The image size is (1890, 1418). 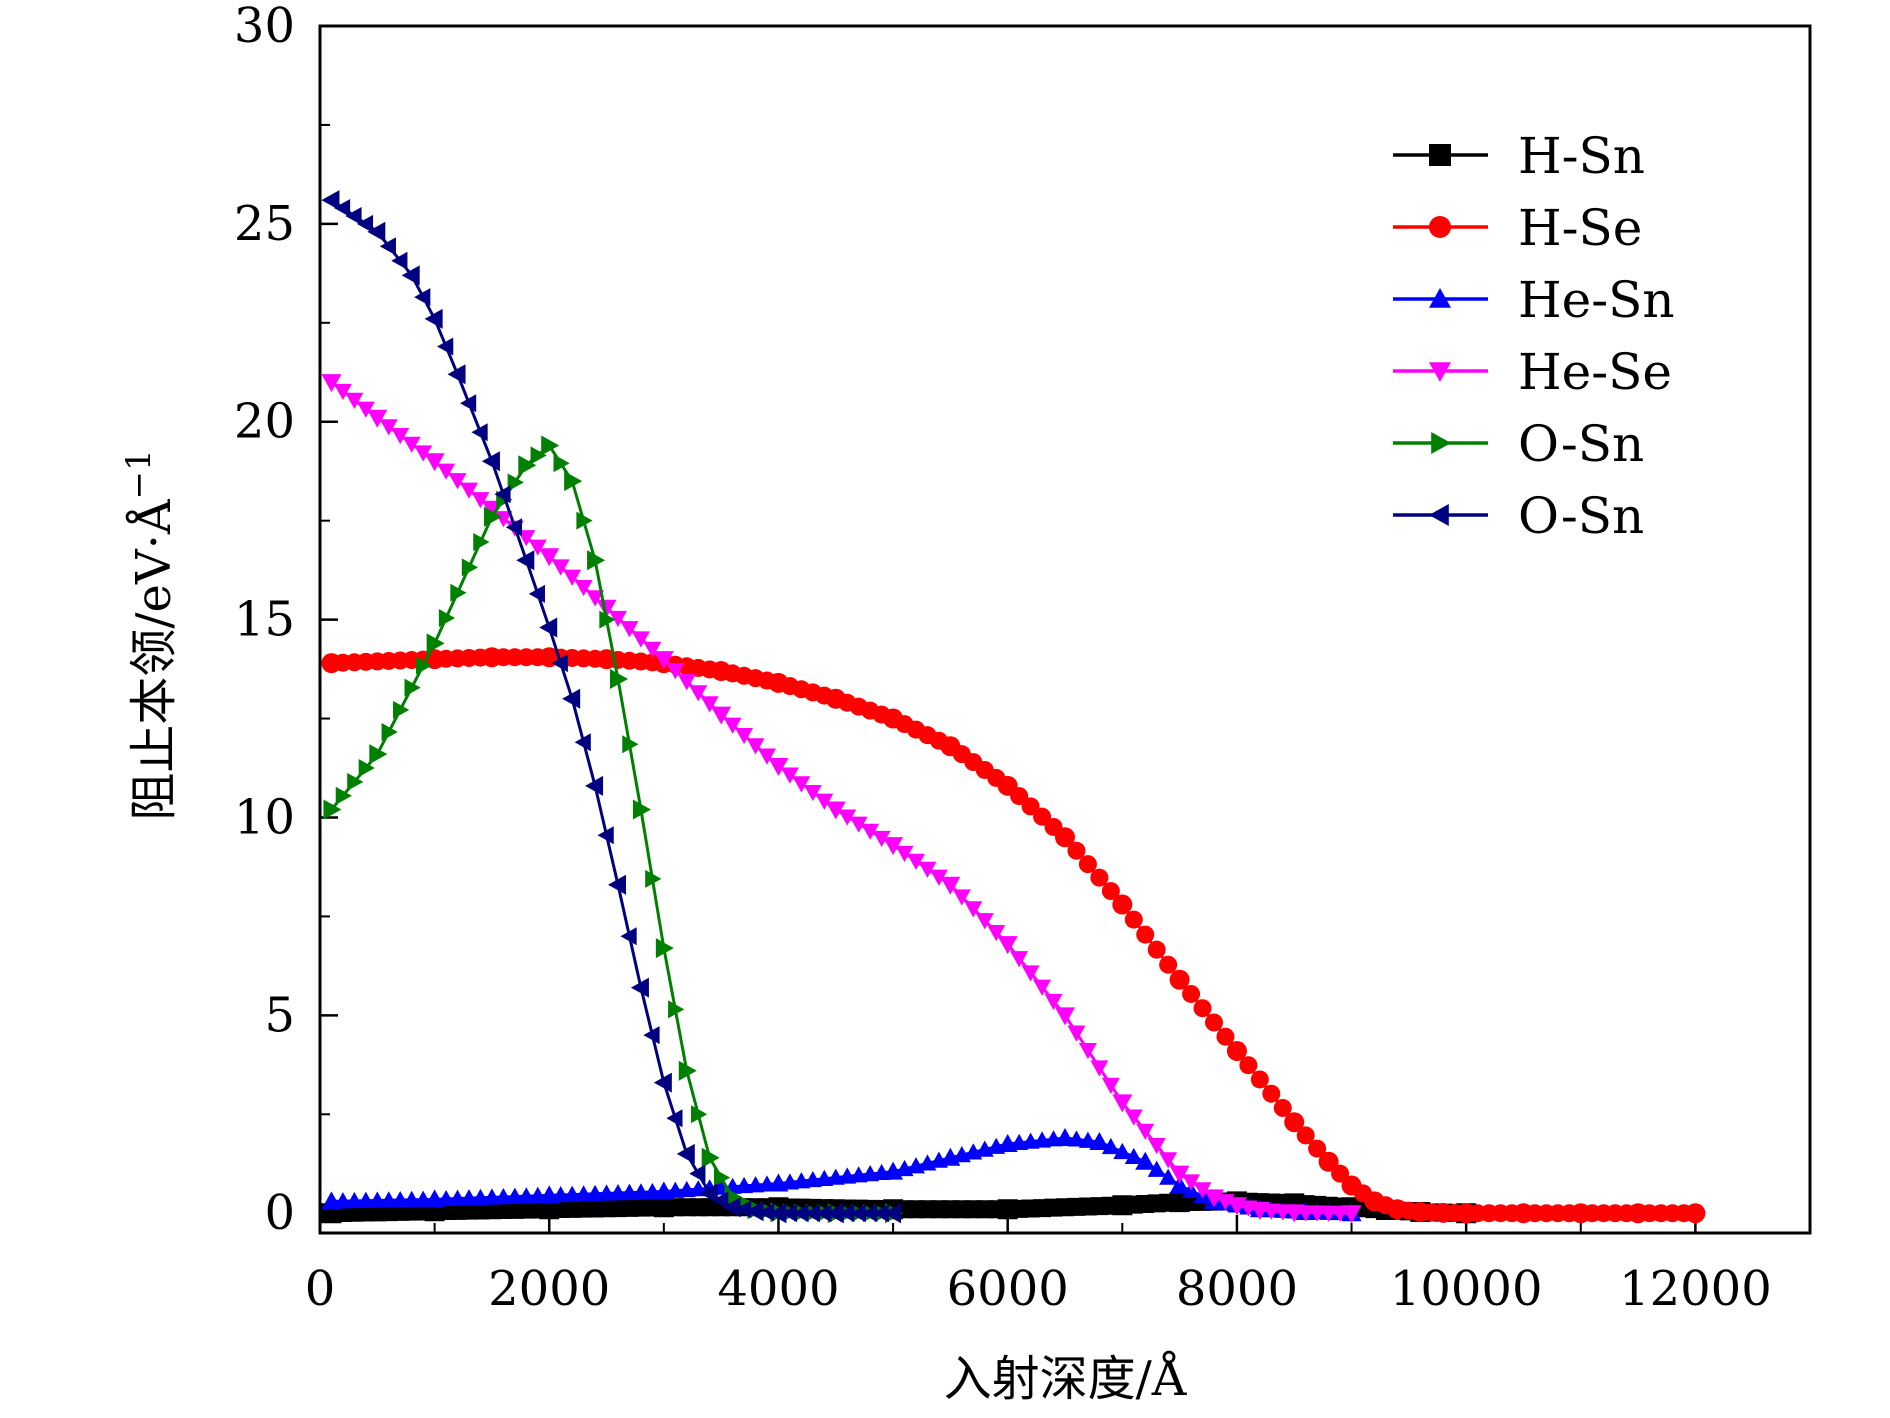 What do you see at coordinates (1581, 156) in the screenshot?
I see `legend-label: H-Sn` at bounding box center [1581, 156].